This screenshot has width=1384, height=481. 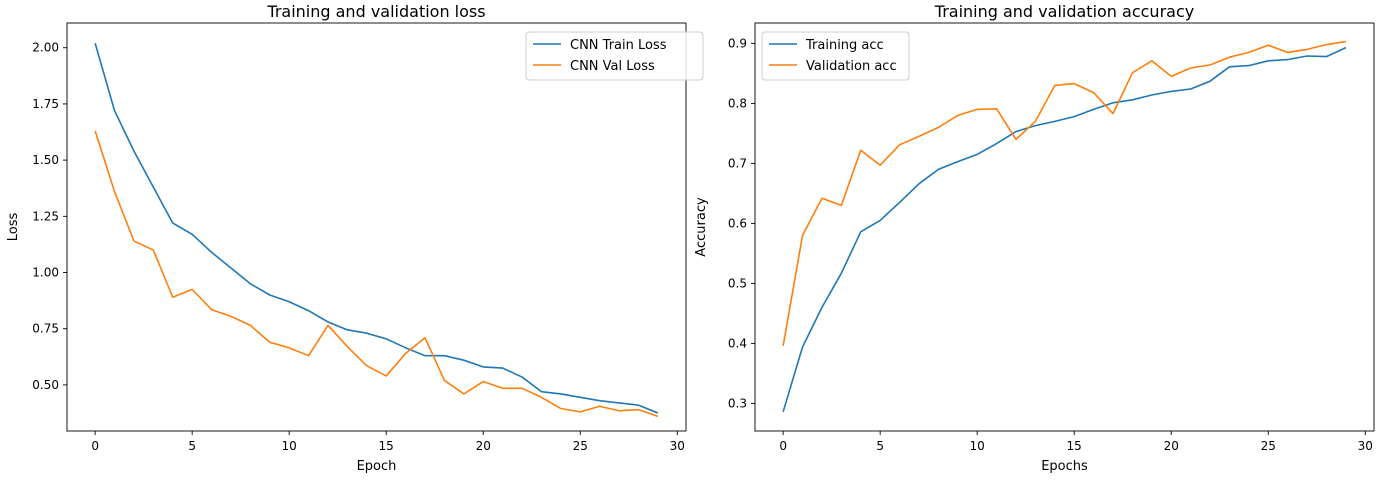 I want to click on y-tick-label: 0.6, so click(x=737, y=223).